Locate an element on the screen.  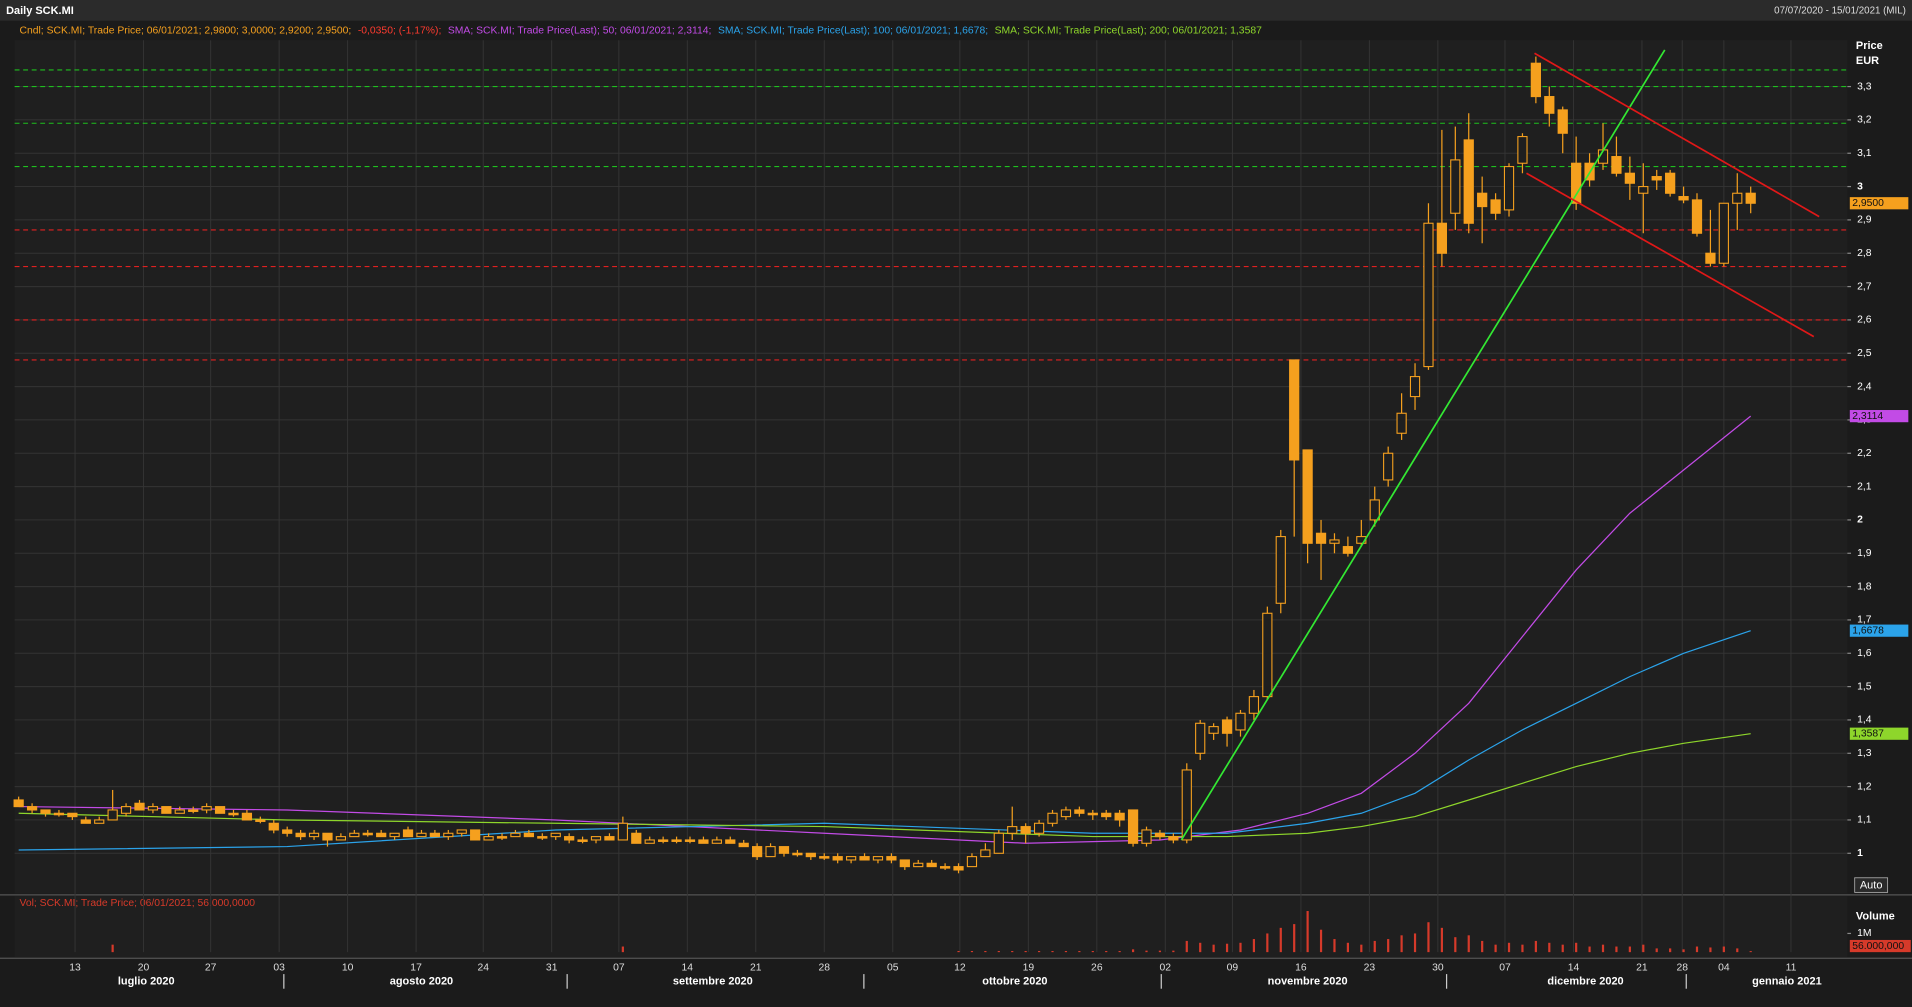
auto-button is located at coordinates (1871, 885).